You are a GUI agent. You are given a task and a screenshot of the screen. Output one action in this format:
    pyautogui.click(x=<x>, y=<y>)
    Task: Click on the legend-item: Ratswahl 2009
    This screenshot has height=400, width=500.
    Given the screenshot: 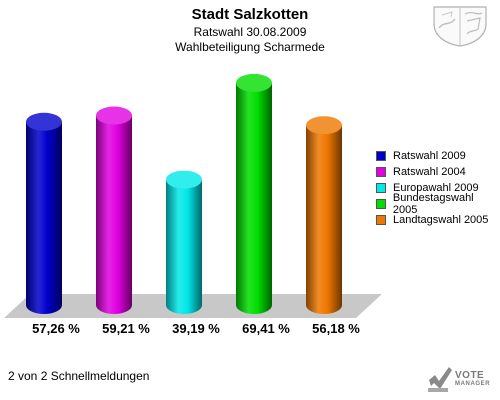 What is the action you would take?
    pyautogui.click(x=438, y=156)
    